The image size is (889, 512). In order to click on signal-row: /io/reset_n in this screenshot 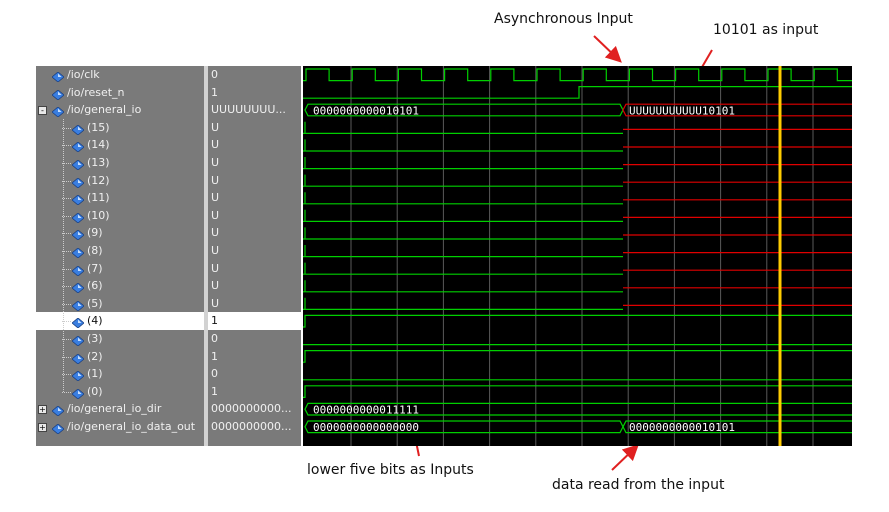, I will do `click(120, 93)`.